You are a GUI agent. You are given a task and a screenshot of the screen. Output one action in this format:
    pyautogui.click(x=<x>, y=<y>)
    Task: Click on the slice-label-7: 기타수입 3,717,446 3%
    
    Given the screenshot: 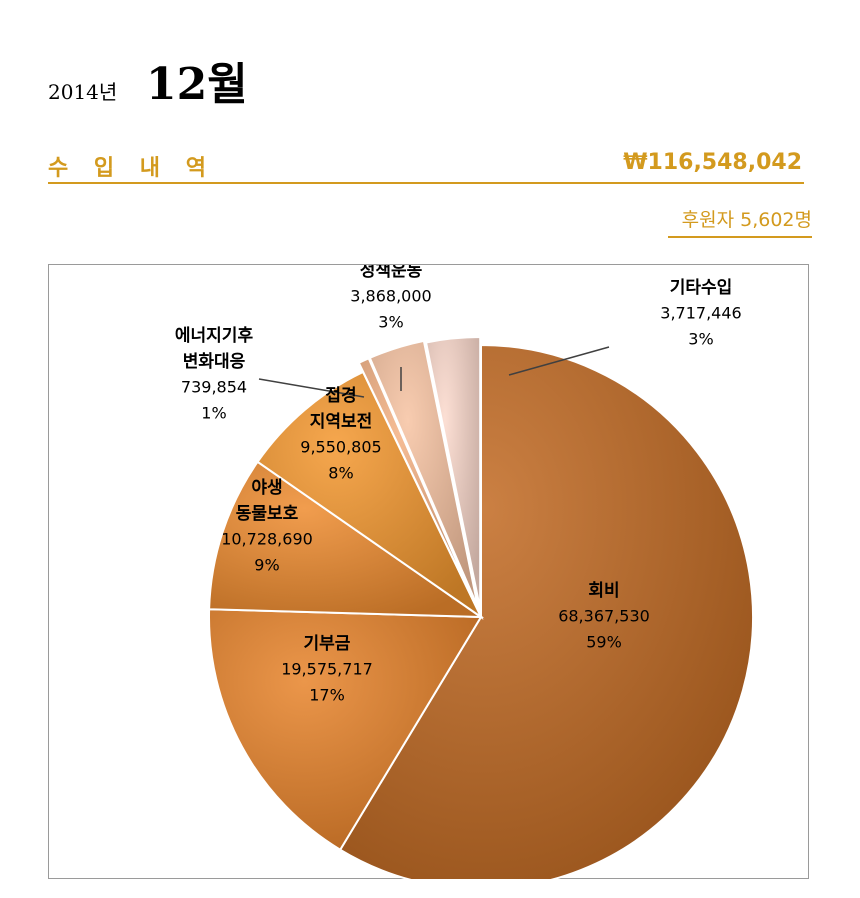 What is the action you would take?
    pyautogui.click(x=700, y=313)
    